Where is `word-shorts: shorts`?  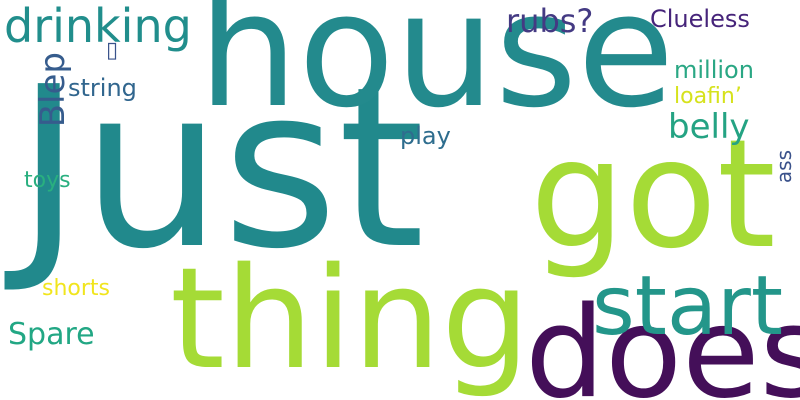 word-shorts: shorts is located at coordinates (76, 288).